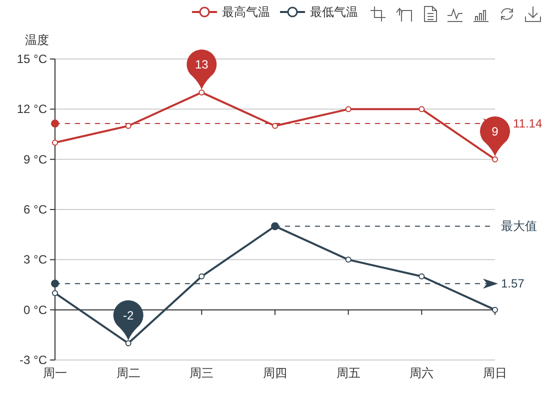  I want to click on x-tick-label: 周六, so click(422, 373).